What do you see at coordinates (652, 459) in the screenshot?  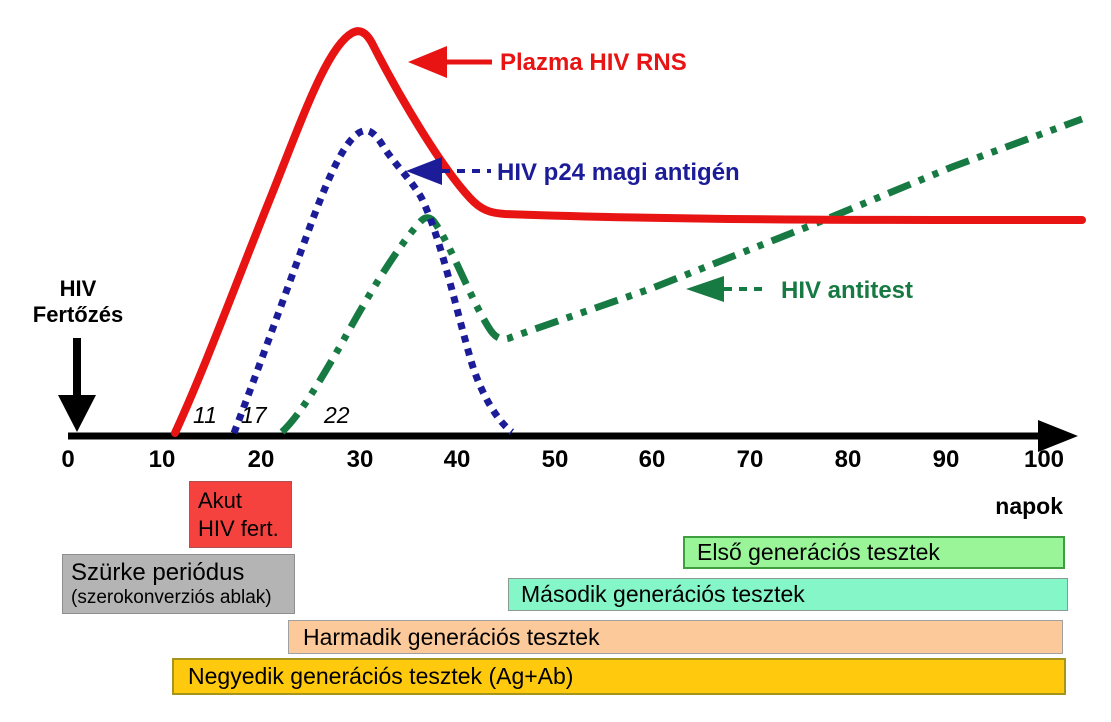 I see `x-tick-60: 60` at bounding box center [652, 459].